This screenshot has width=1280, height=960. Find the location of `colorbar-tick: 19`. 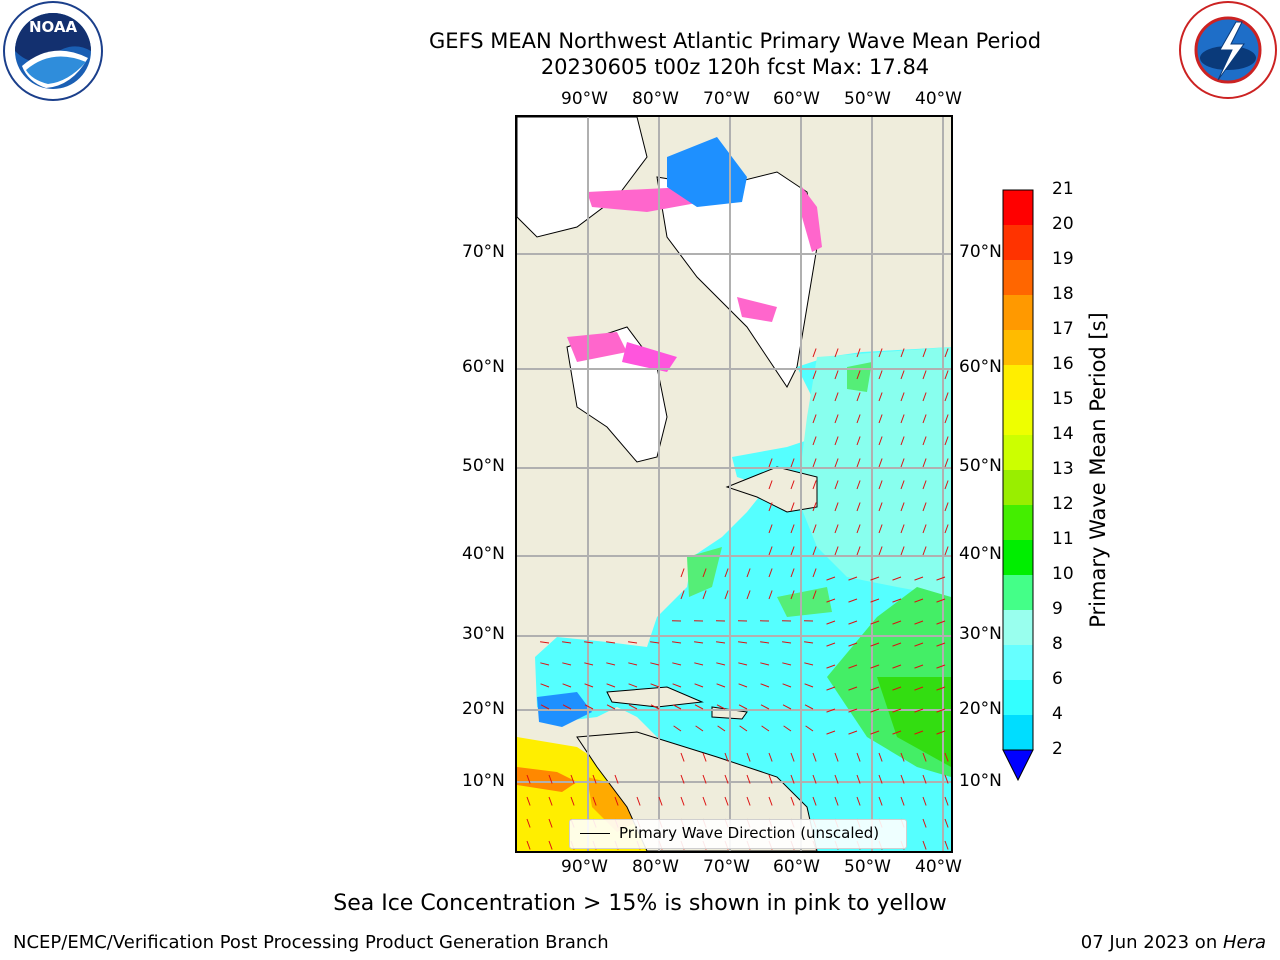

colorbar-tick: 19 is located at coordinates (1063, 259).